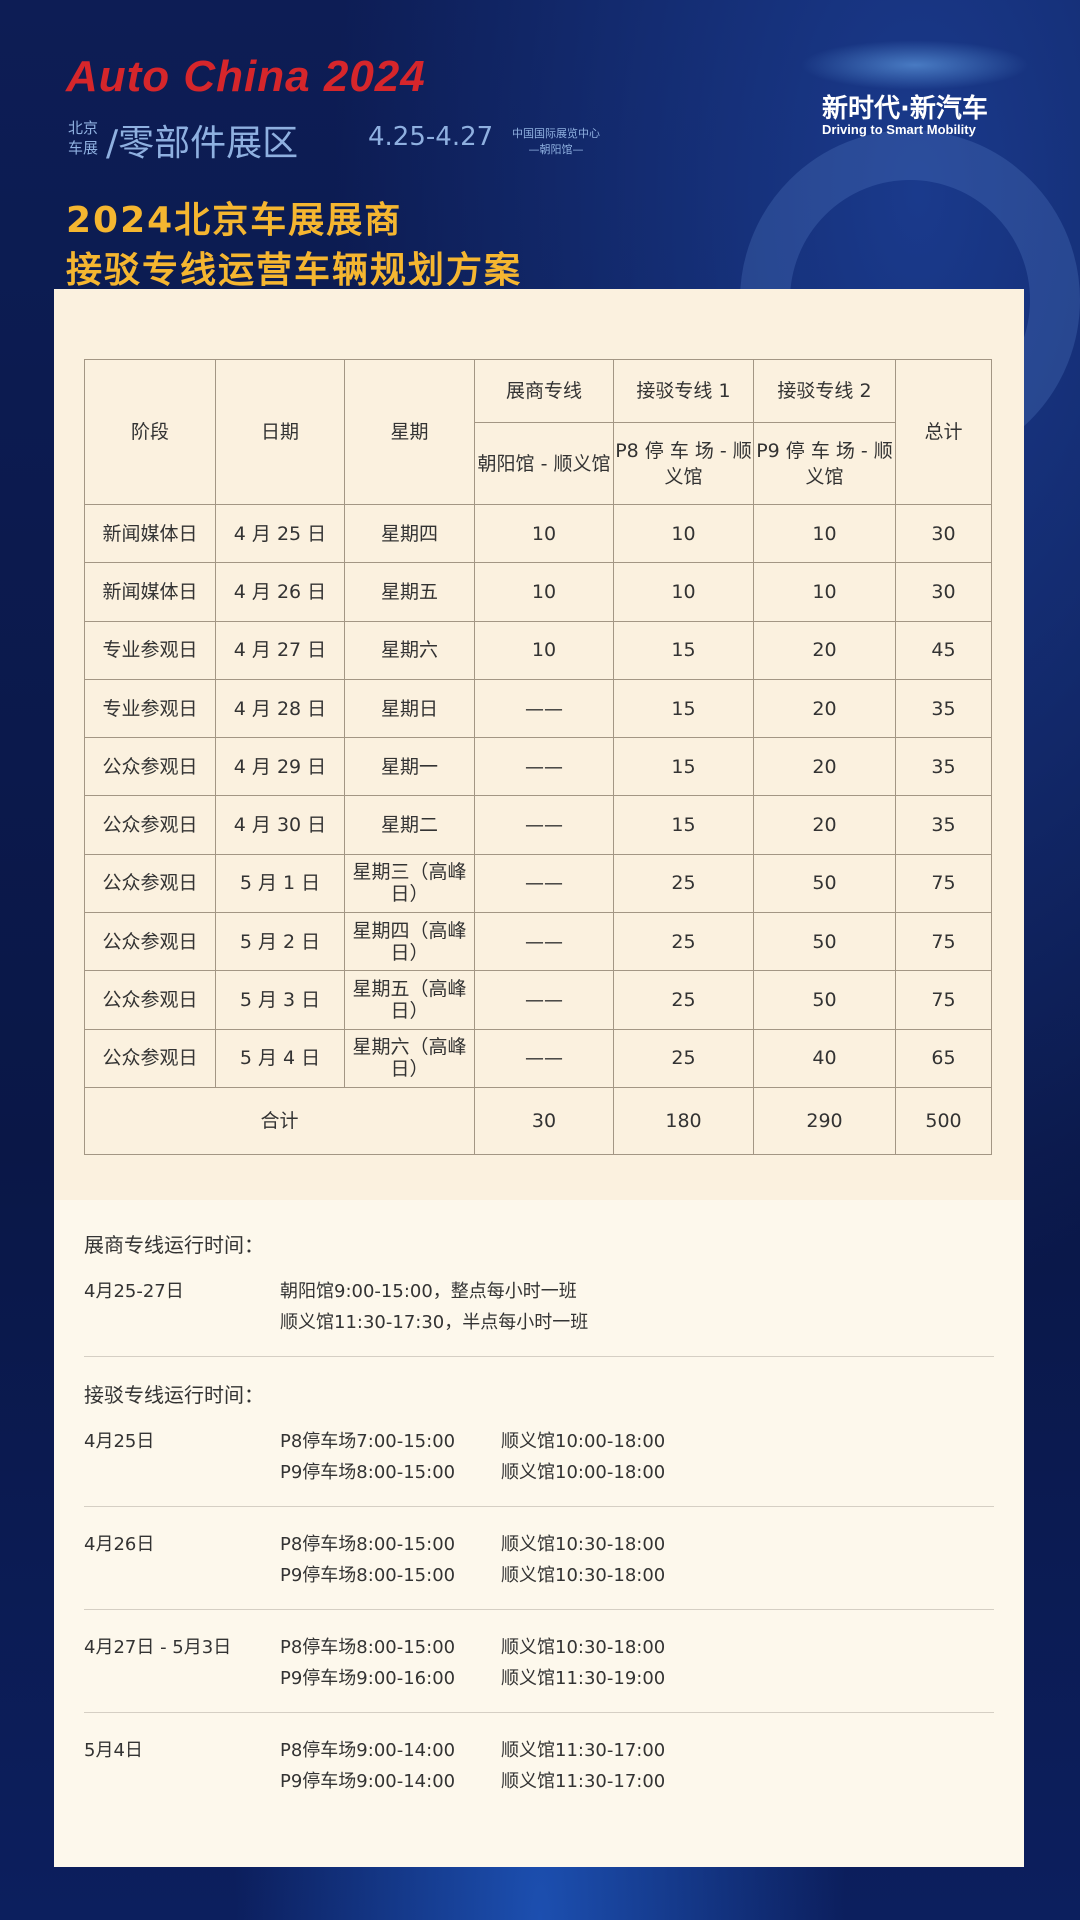 This screenshot has height=1920, width=1080. Describe the element at coordinates (368, 1678) in the screenshot. I see `parking-time: P9停车场9:00-16:00` at that location.